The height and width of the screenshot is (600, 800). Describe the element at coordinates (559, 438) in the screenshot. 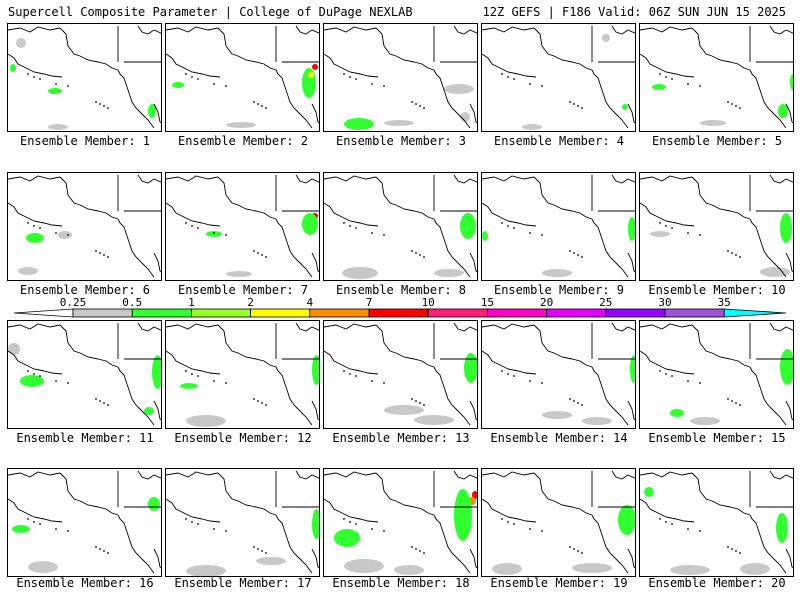

I see `member-label: Ensemble Member: 14` at that location.